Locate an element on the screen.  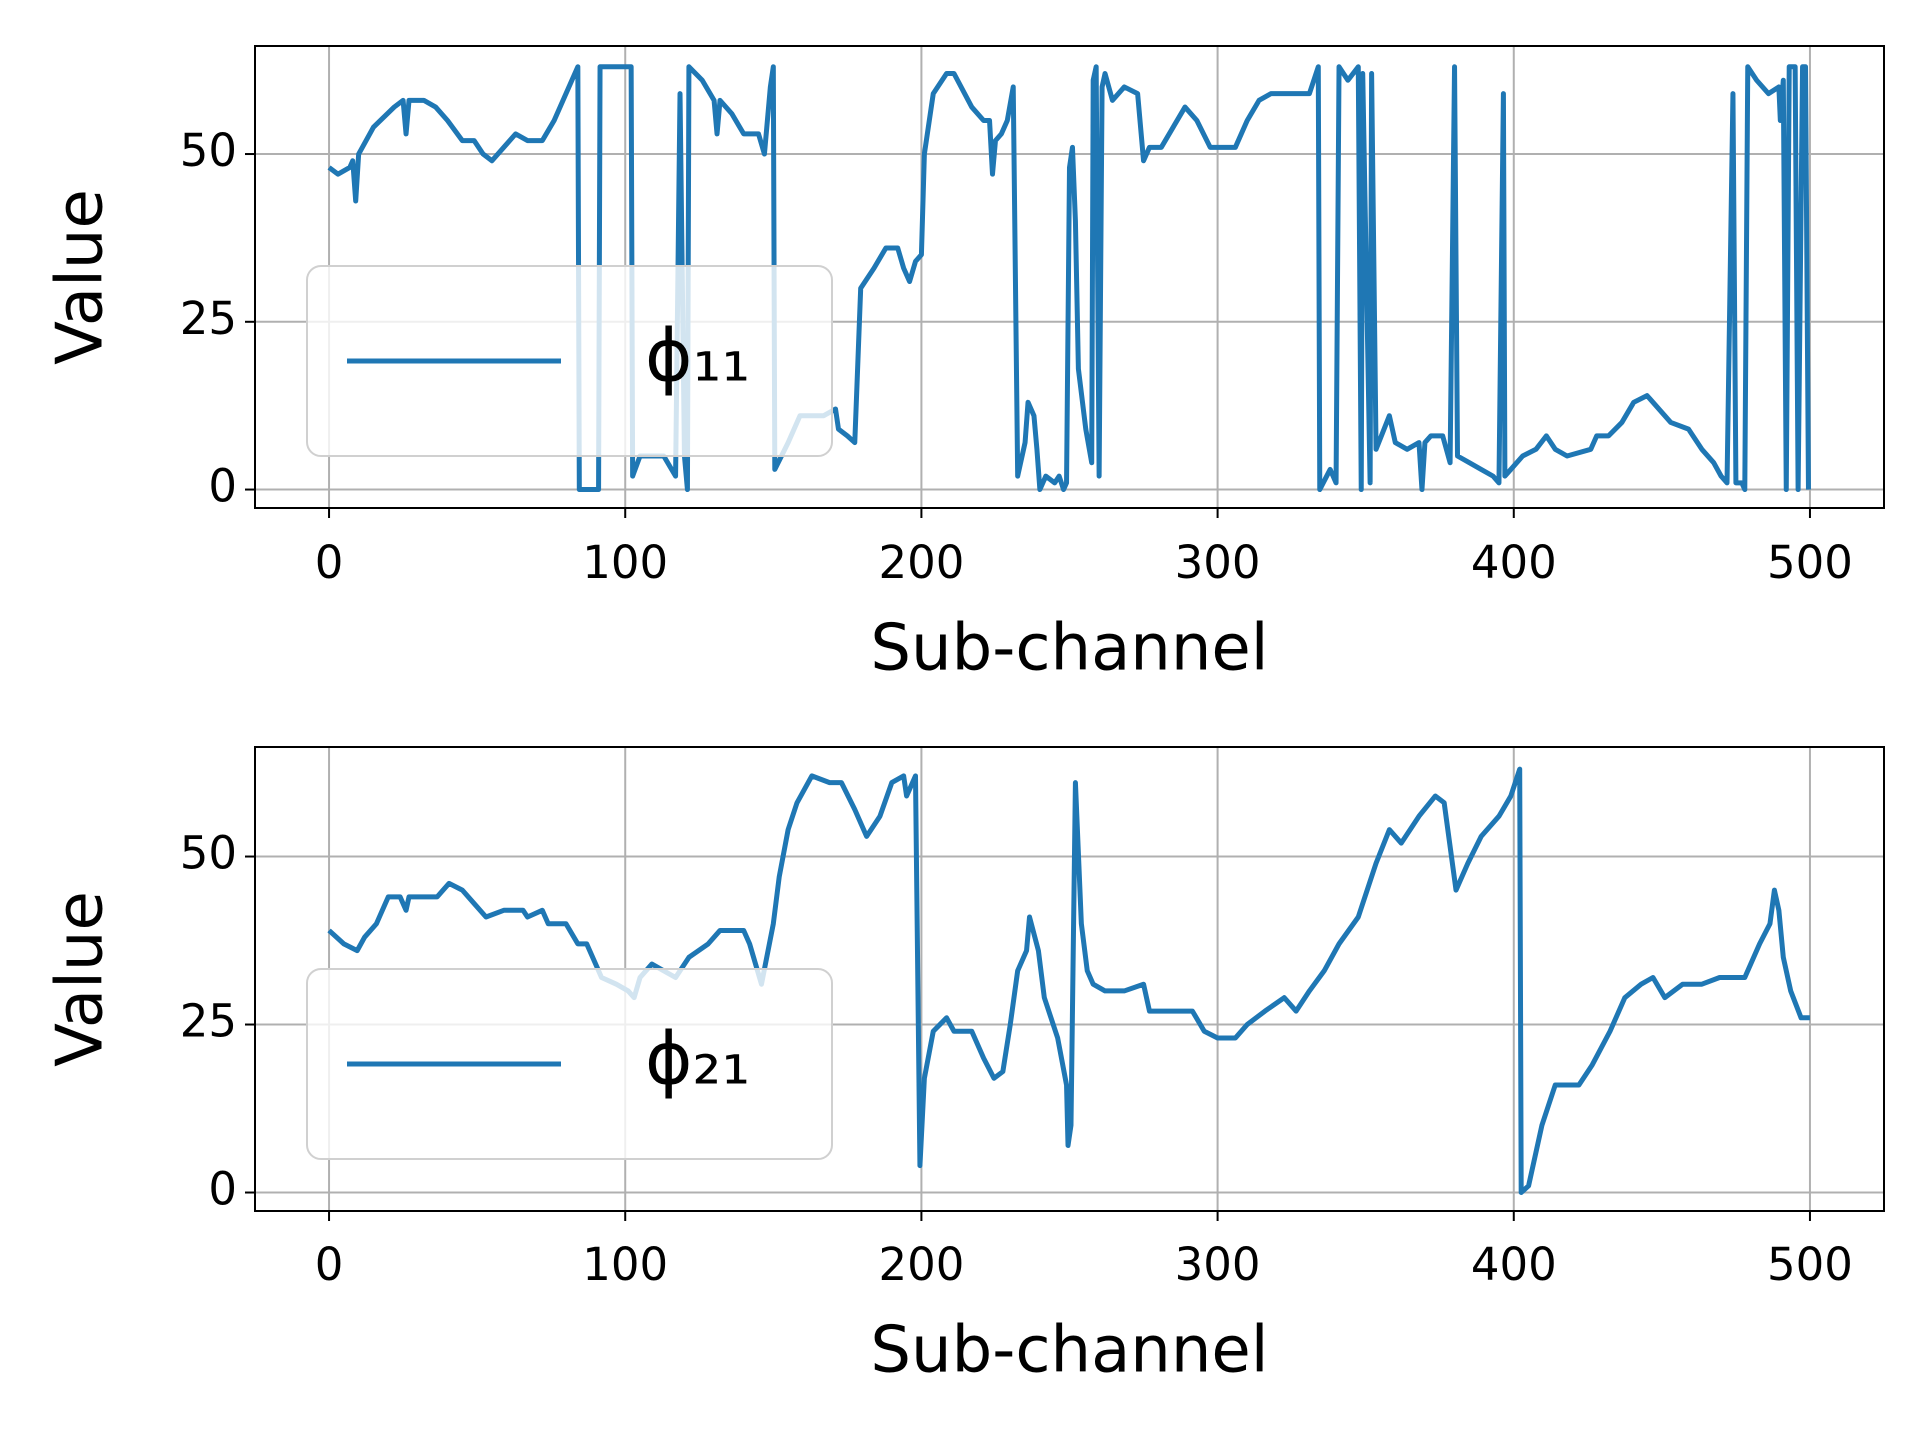
legend: ϕ₂₁ is located at coordinates (569, 1064).